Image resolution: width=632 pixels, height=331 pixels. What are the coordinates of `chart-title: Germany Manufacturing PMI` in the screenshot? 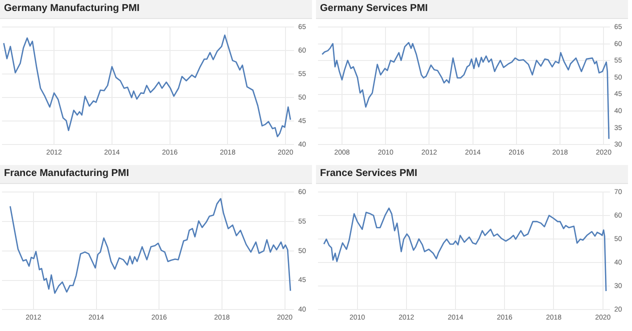 It's located at (156, 9).